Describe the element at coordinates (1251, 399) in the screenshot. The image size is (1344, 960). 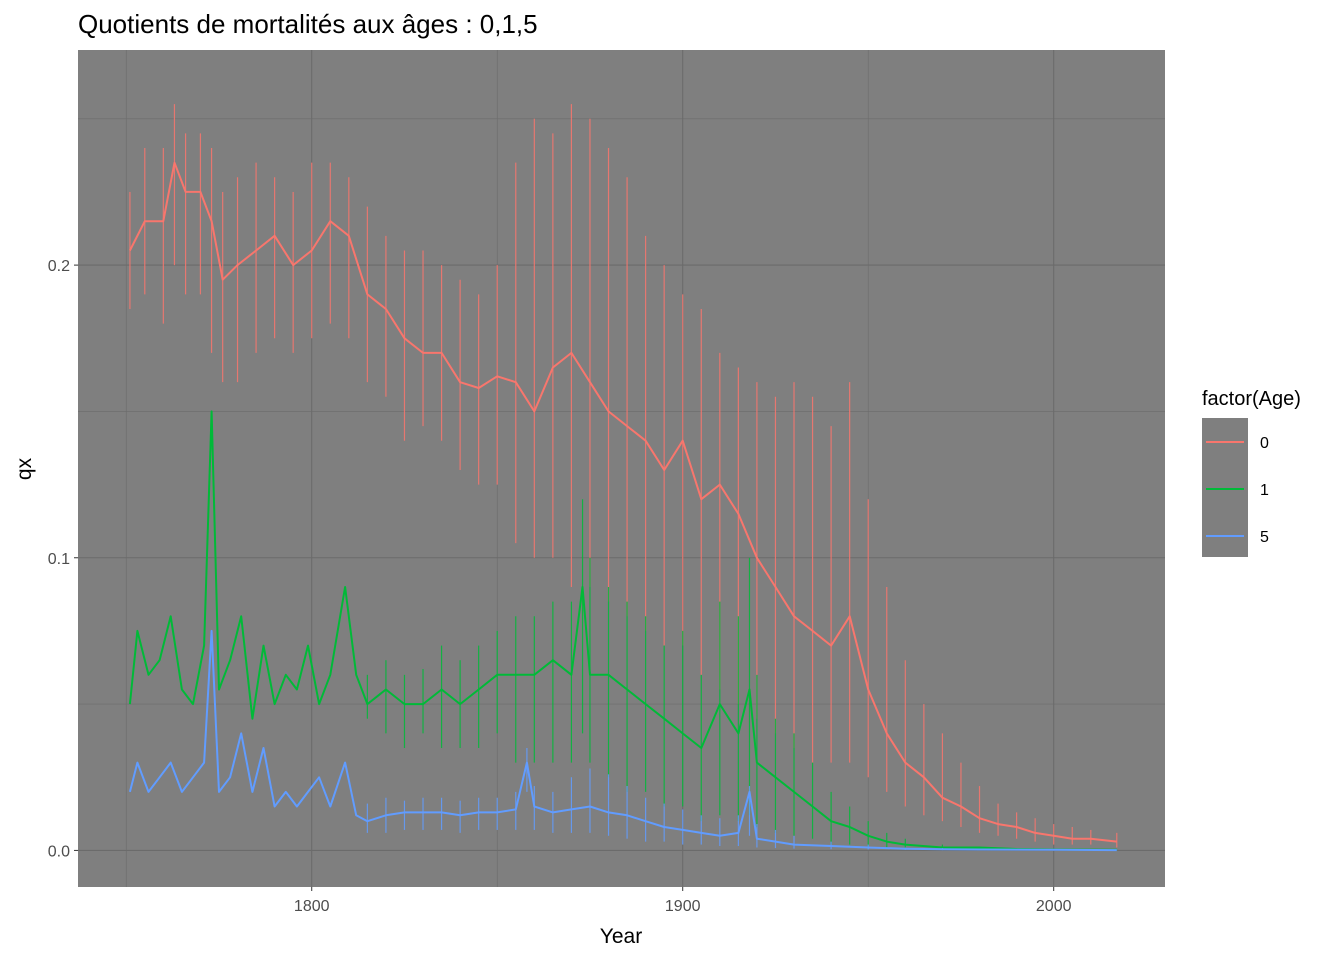
I see `legend-title: factor(Age)` at that location.